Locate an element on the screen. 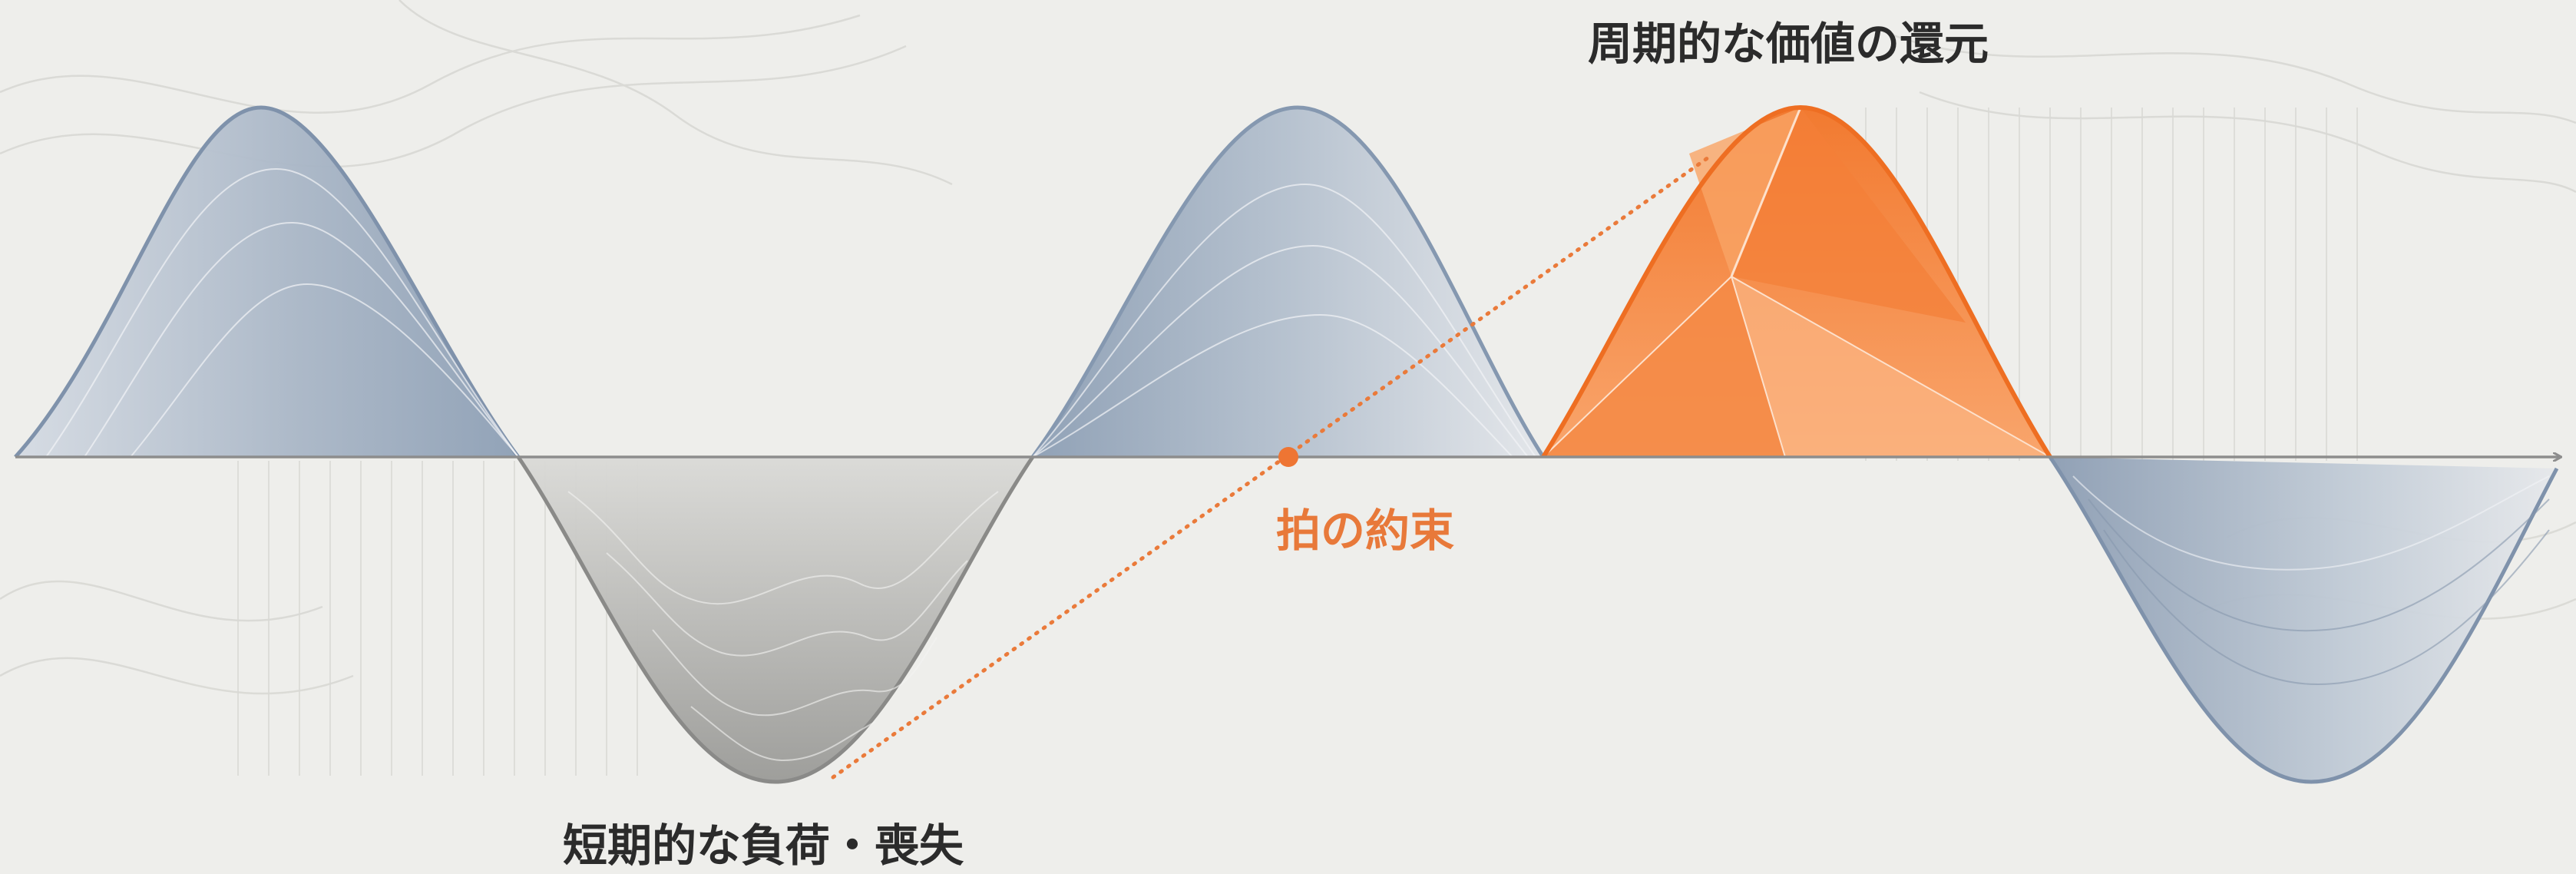  label-short-term-burden-loss: 短期的な負荷・喪失 is located at coordinates (763, 845).